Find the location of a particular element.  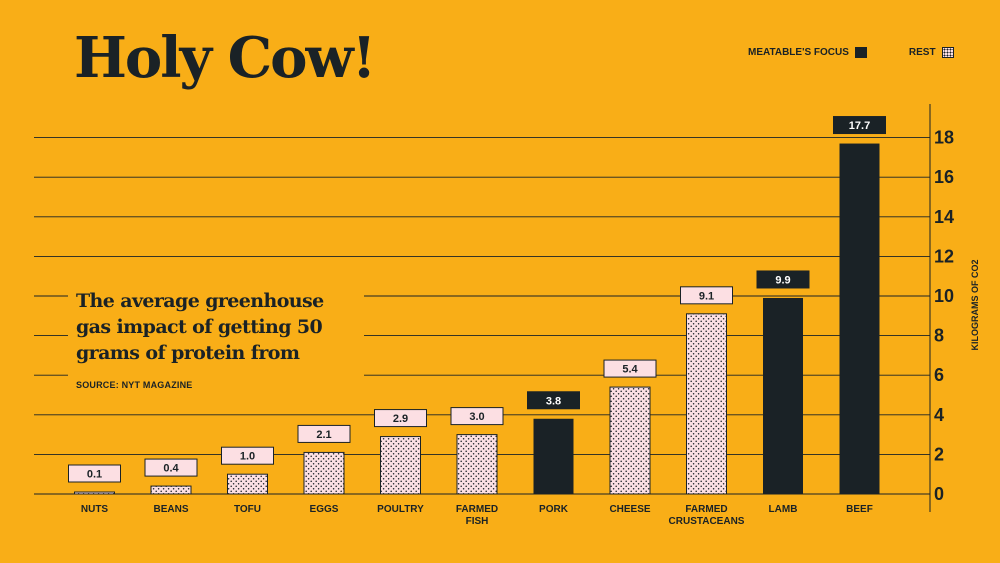

y-tick-label: 12 is located at coordinates (944, 256).